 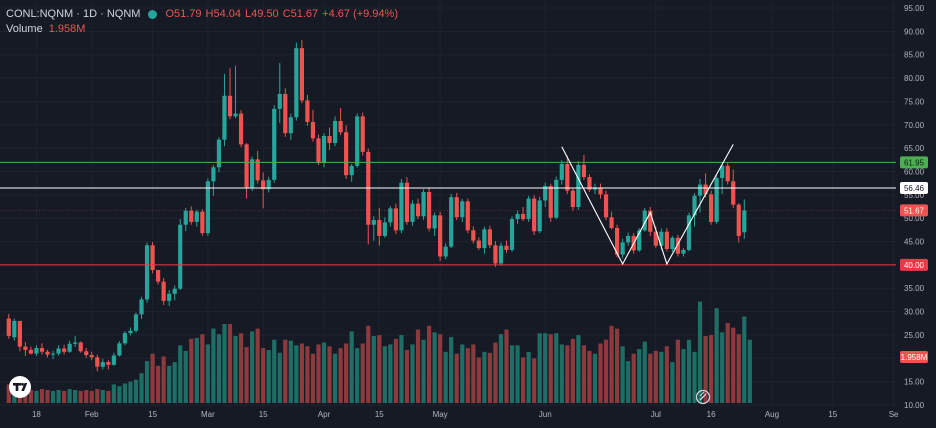 What do you see at coordinates (73, 14) in the screenshot?
I see `symbol-title: CONL:NQNM · 1D · NQNM` at bounding box center [73, 14].